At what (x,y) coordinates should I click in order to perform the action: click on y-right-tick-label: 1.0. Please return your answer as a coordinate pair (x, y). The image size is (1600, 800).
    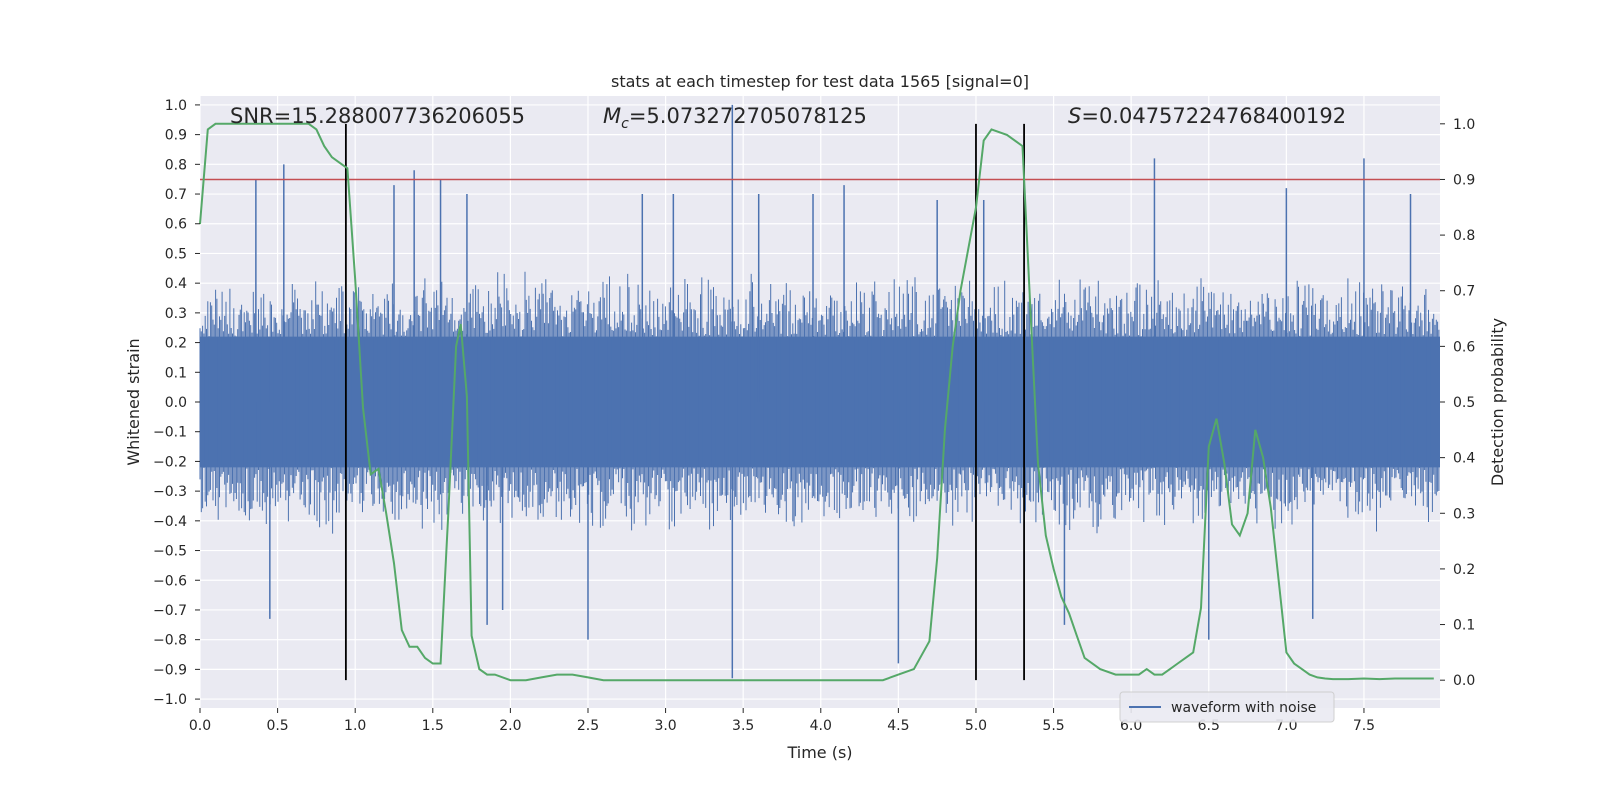
    Looking at the image, I should click on (1464, 125).